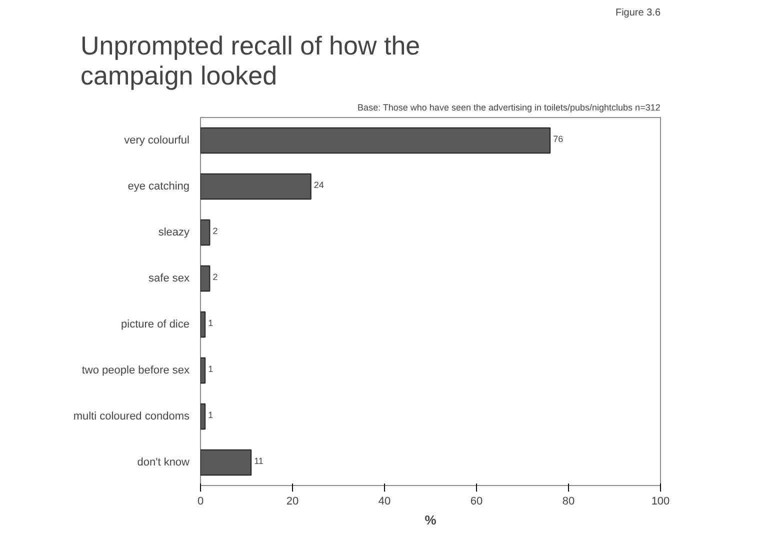  Describe the element at coordinates (558, 139) in the screenshot. I see `data-label: 76` at that location.